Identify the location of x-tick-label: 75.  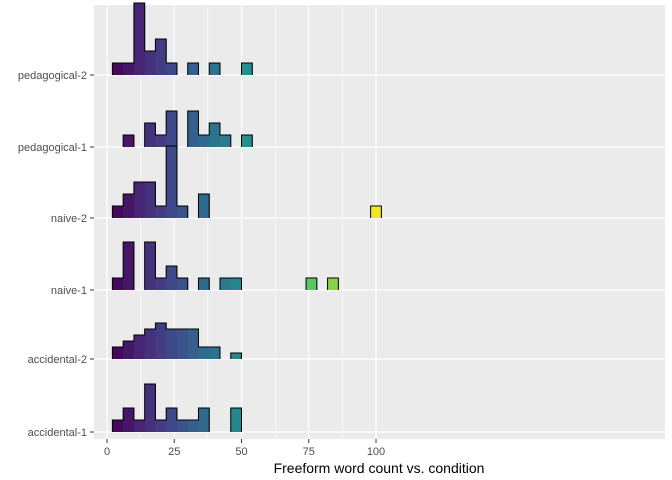
(309, 452).